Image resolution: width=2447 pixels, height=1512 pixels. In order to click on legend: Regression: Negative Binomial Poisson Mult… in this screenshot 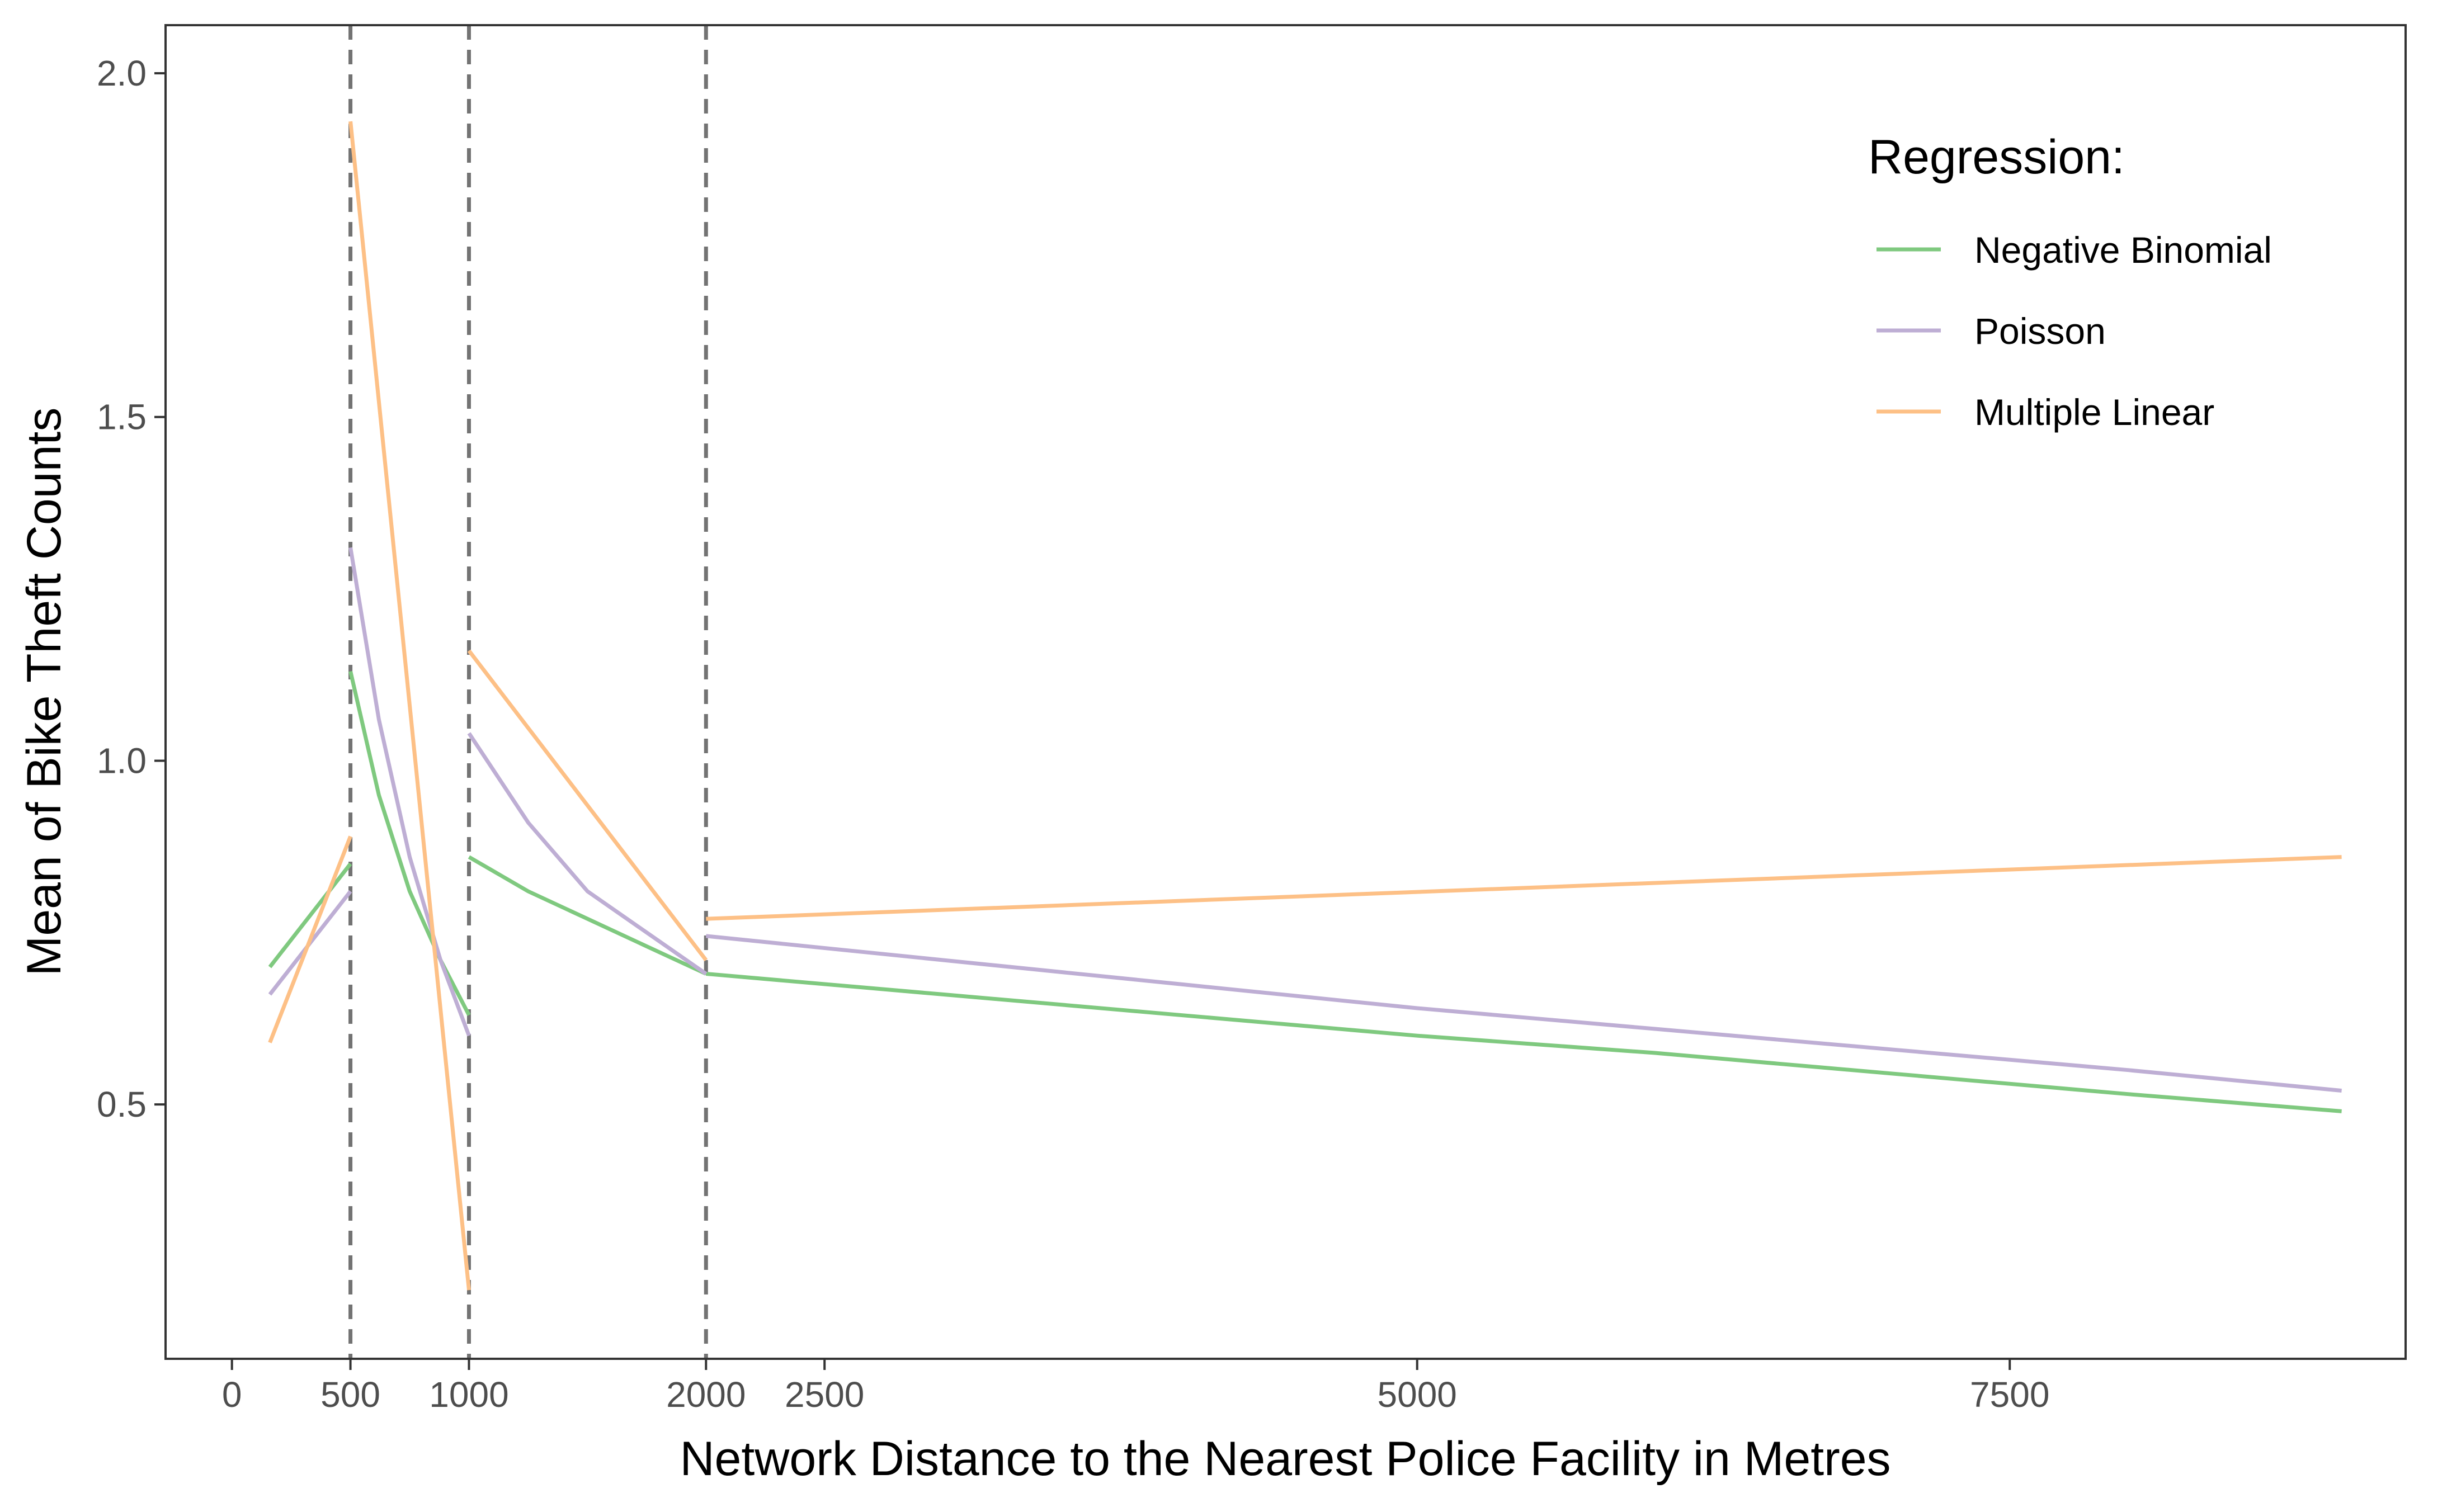, I will do `click(2070, 281)`.